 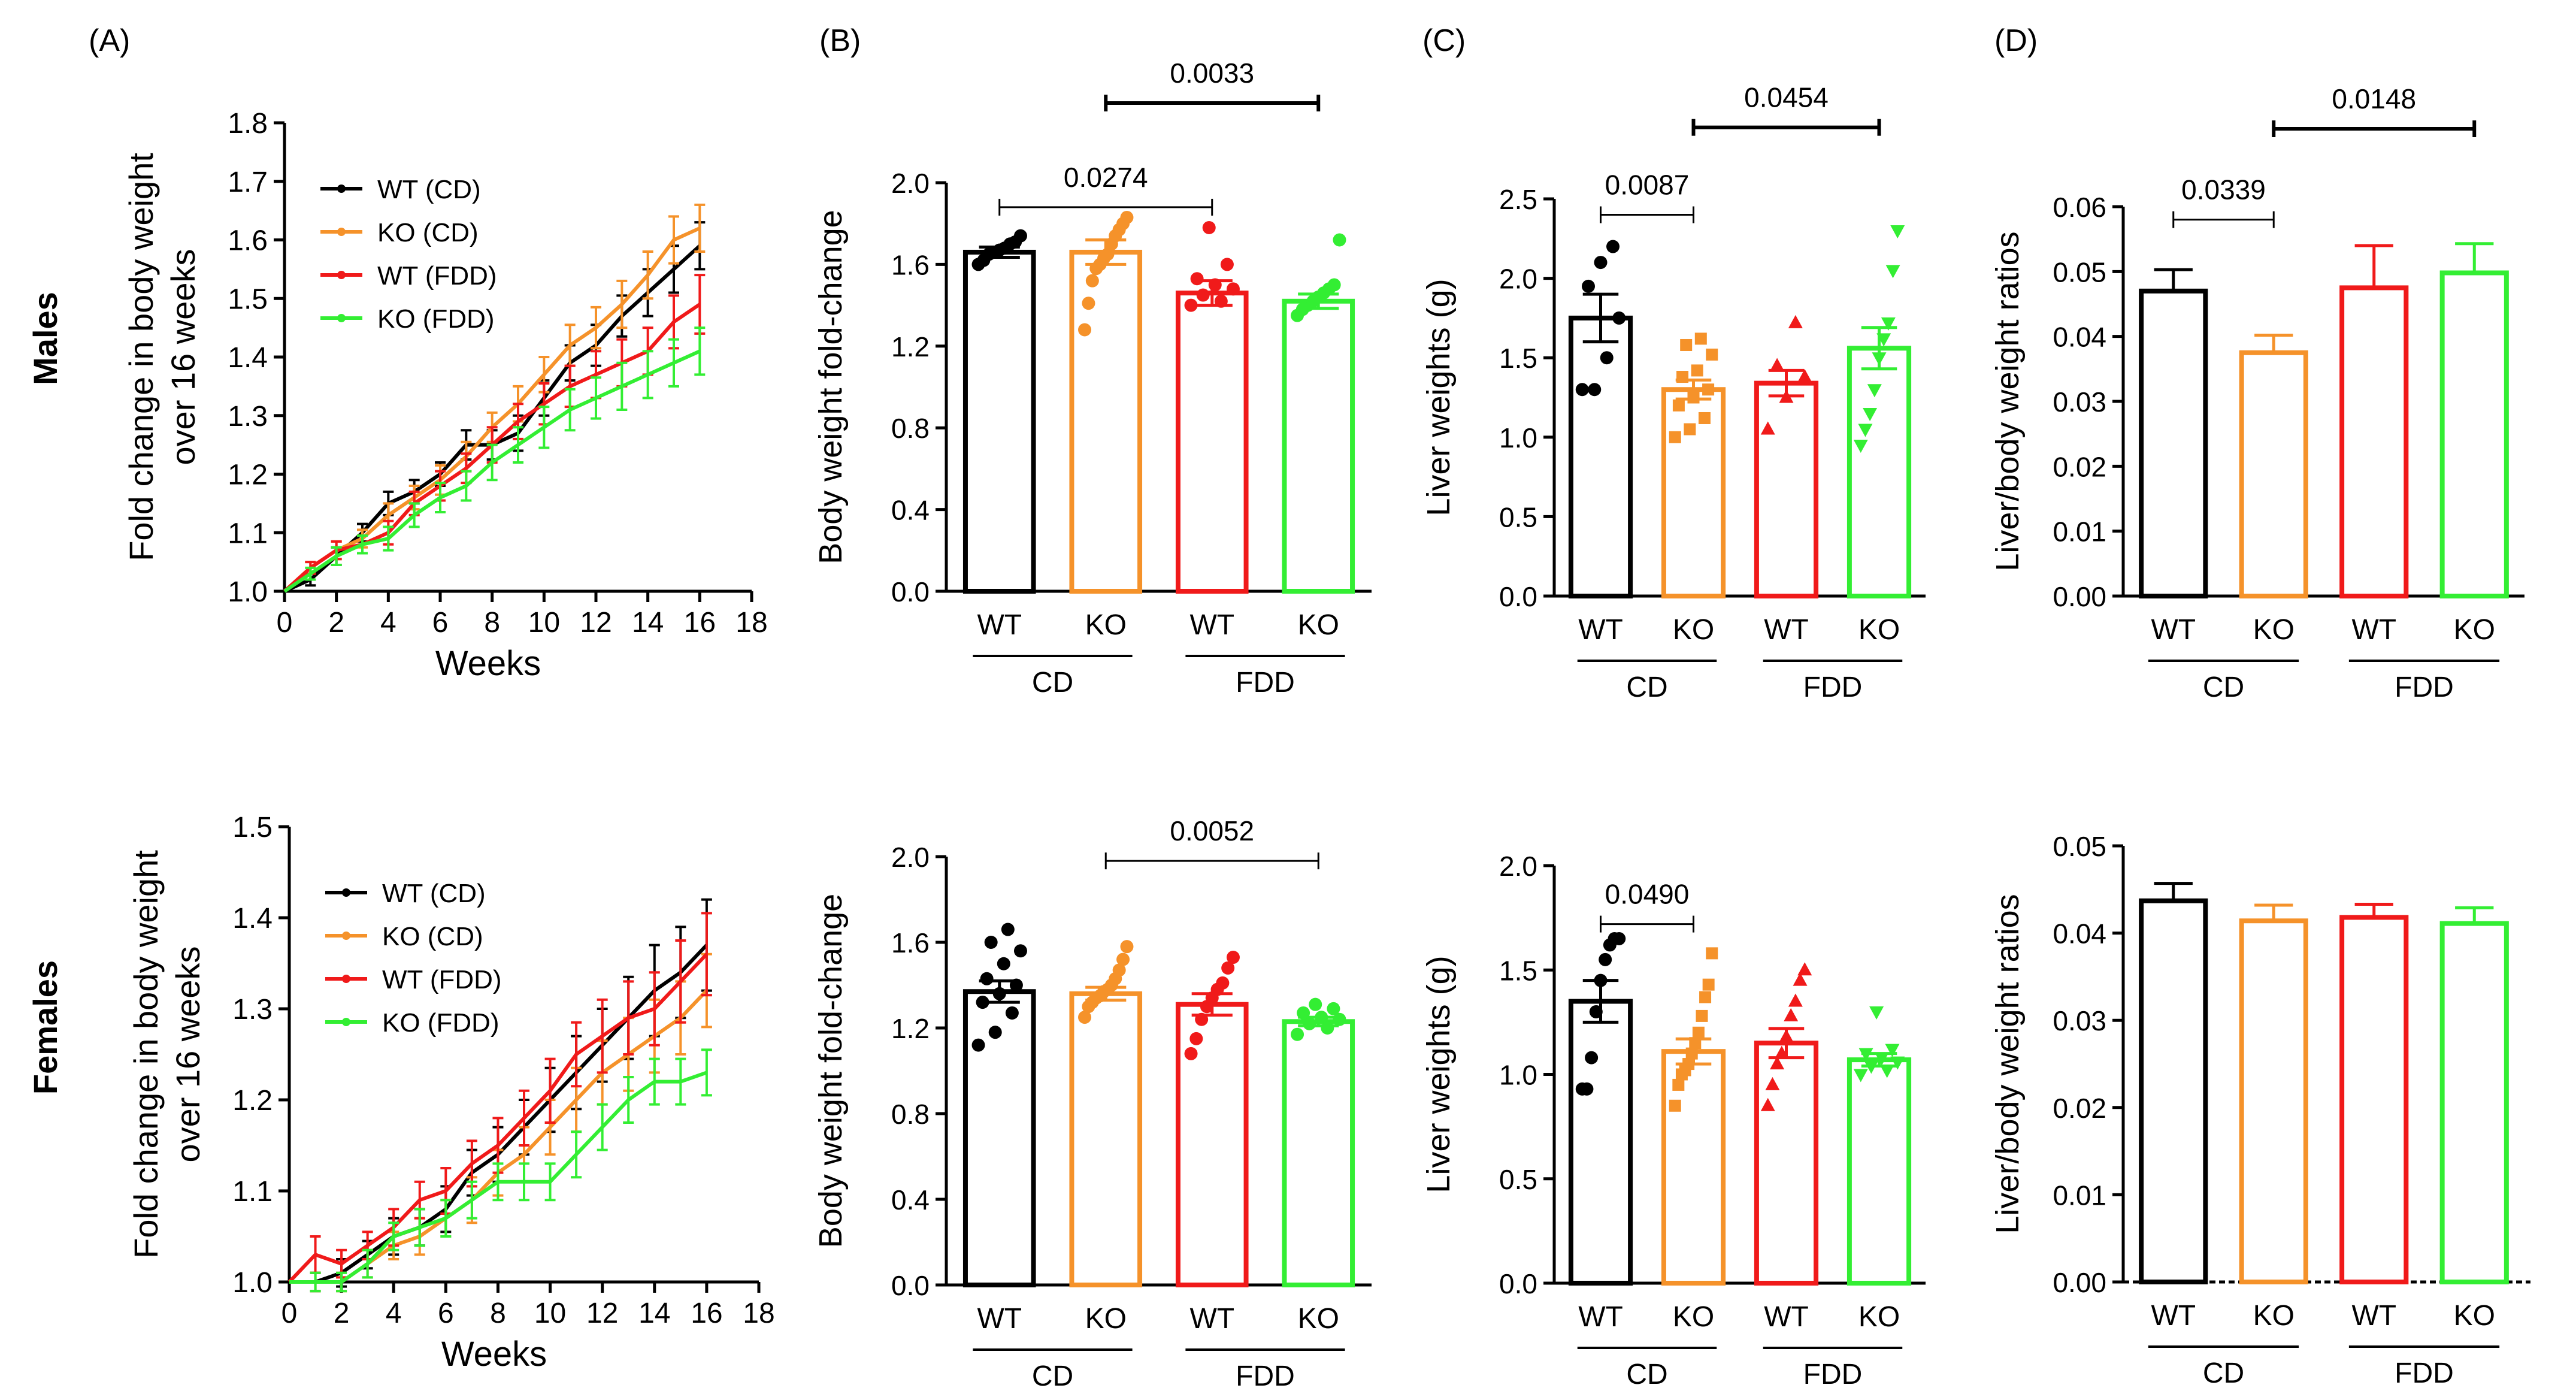 I want to click on legend-marker, so click(x=346, y=936).